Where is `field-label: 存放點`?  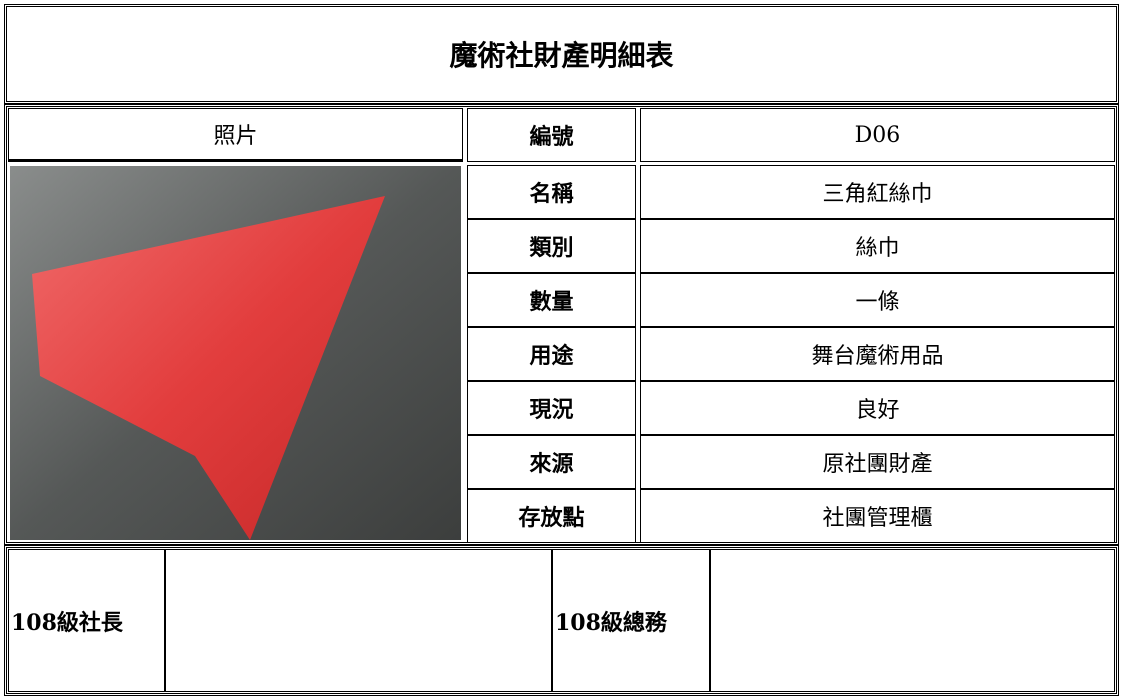
field-label: 存放點 is located at coordinates (551, 516).